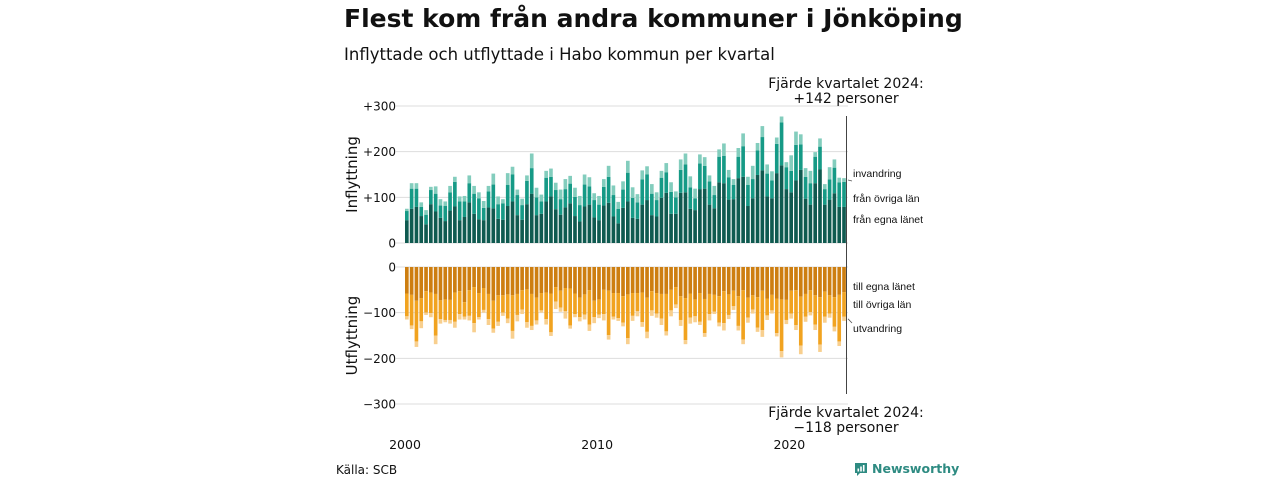  Describe the element at coordinates (752, 281) in the screenshot. I see `bar-out-s0-q72` at that location.